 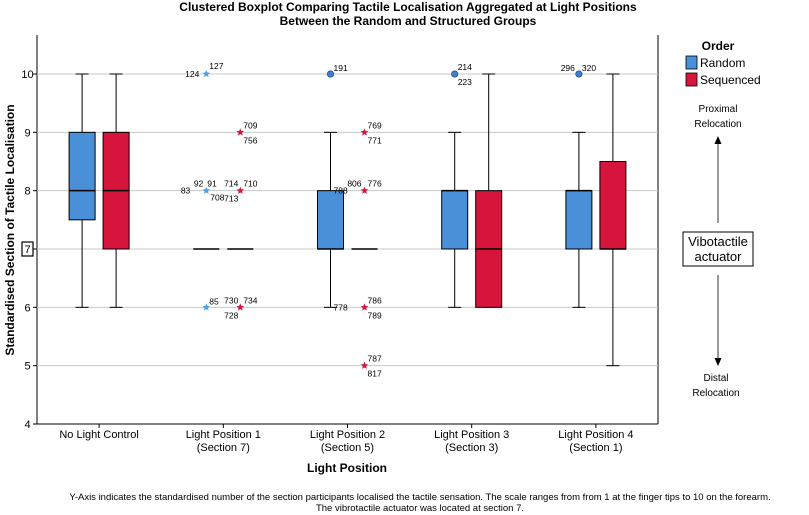 I want to click on outlier-label-710: 710, so click(x=250, y=184).